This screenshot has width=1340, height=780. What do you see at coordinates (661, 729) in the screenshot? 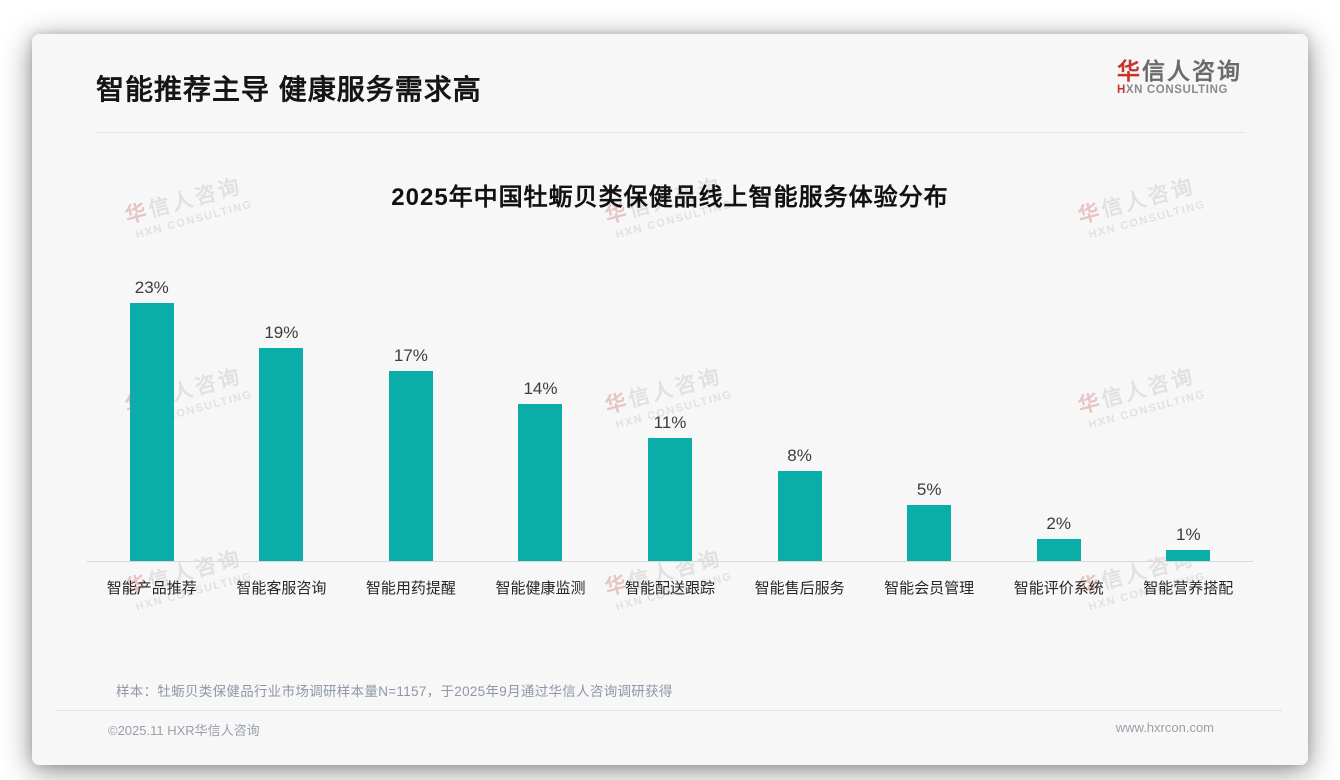
I see `report-footer: ©2025.11 HXR华信人咨询 www.hxrcon.com` at bounding box center [661, 729].